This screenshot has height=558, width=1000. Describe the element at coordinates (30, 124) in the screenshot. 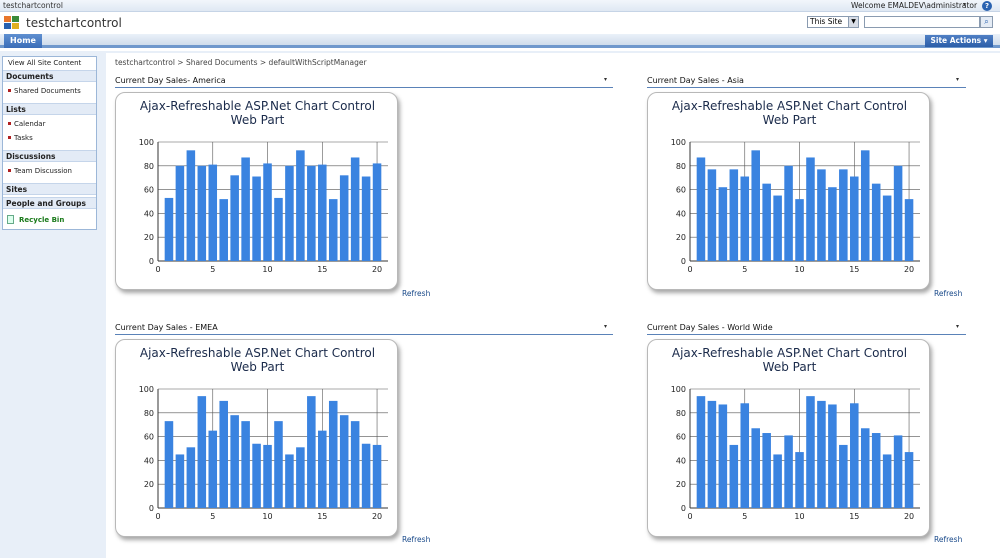

I see `nav-item-label: Calendar` at that location.